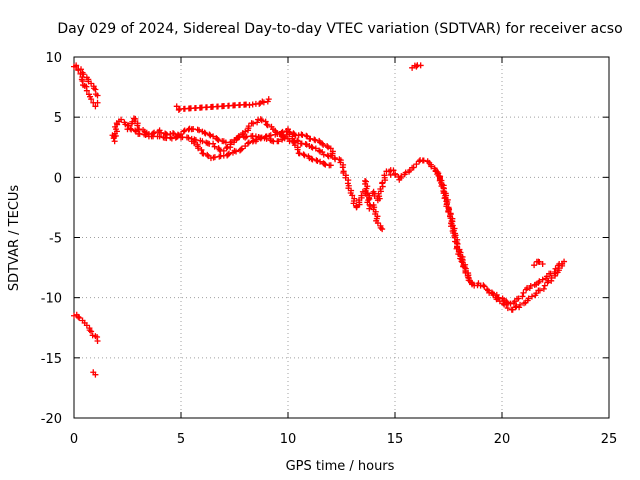  Describe the element at coordinates (609, 439) in the screenshot. I see `x-tick-label: 25` at that location.